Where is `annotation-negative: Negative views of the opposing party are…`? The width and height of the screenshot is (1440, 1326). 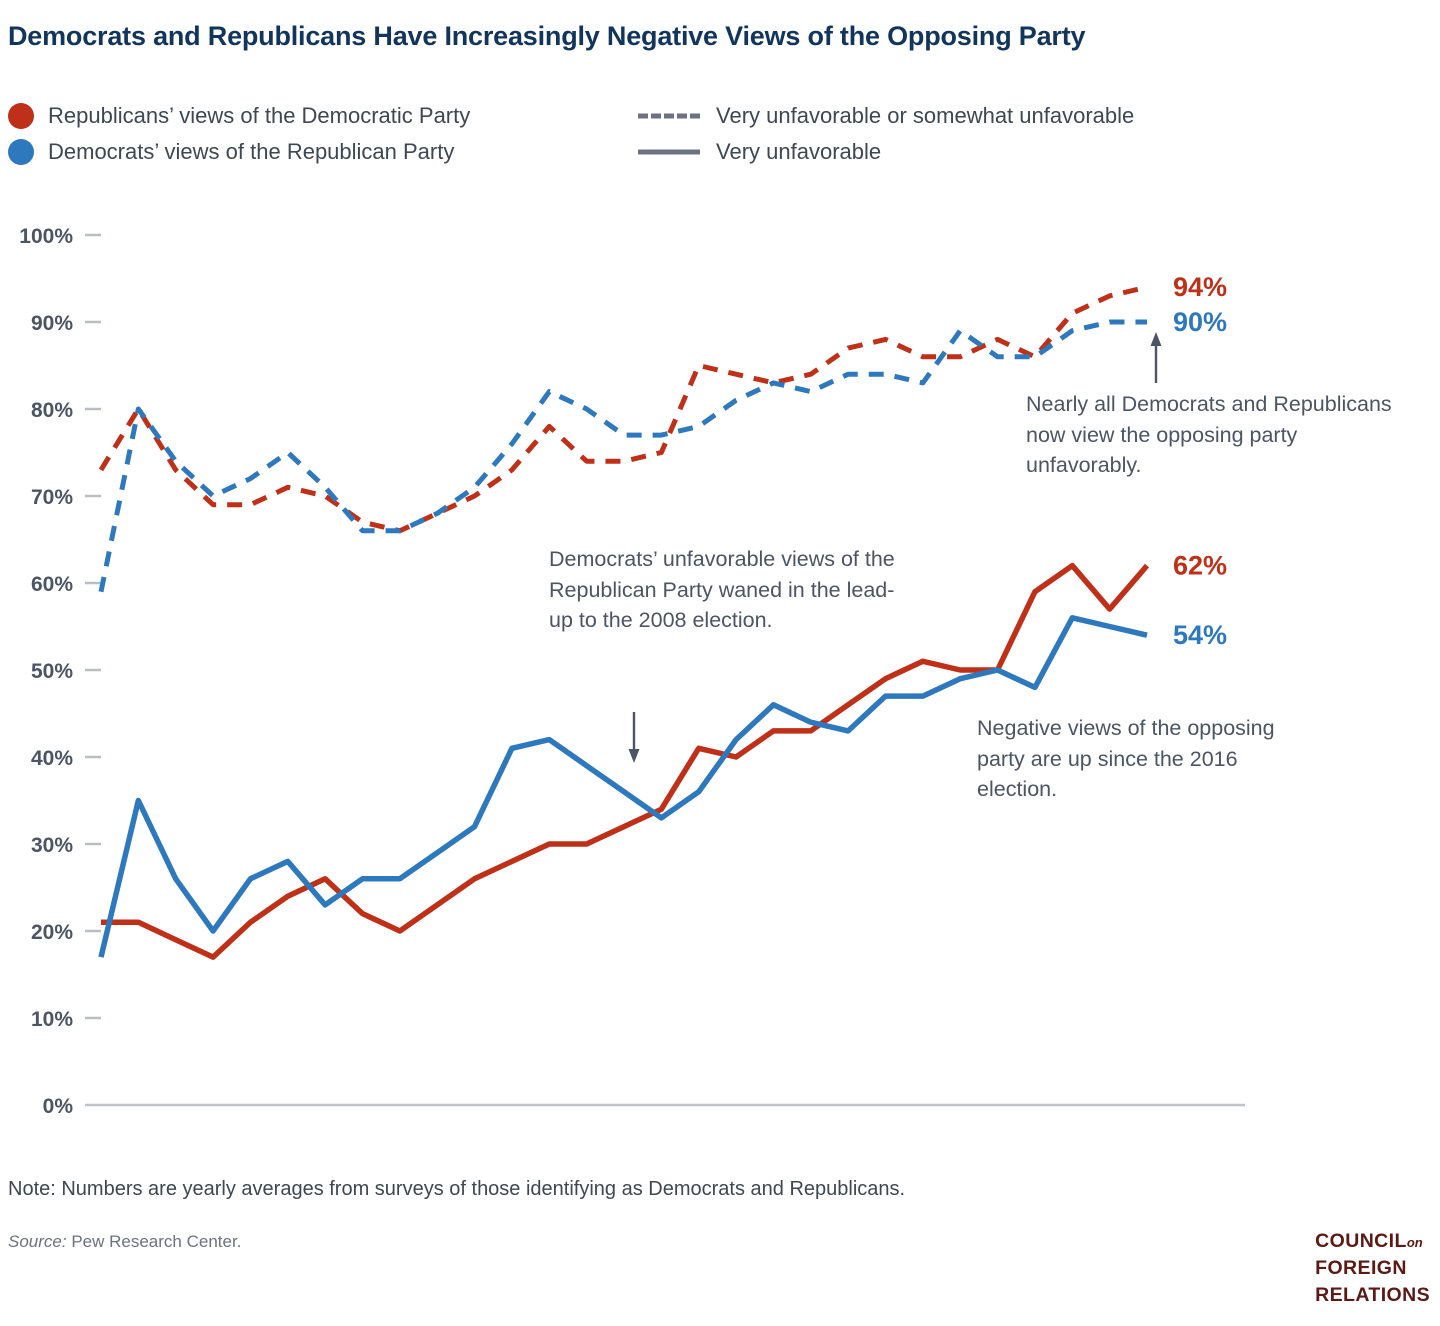 annotation-negative: Negative views of the opposing party are… is located at coordinates (1126, 759).